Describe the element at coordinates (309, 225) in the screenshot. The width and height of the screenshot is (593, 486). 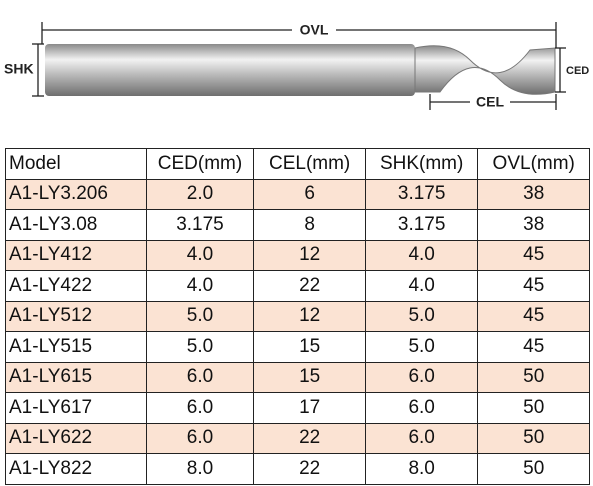
I see `table-cell: 8` at that location.